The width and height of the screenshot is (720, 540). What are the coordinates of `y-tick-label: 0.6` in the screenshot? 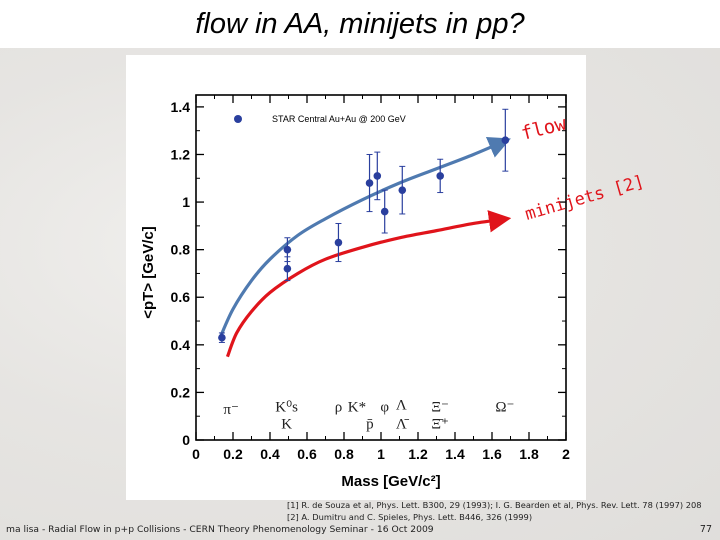 It's located at (181, 297).